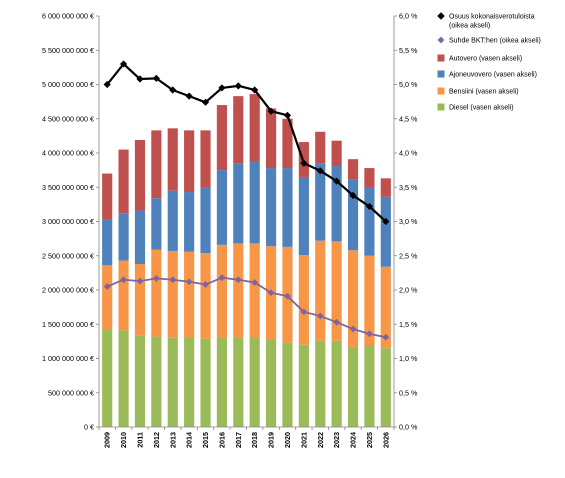  I want to click on bar-autovero-2013, so click(172, 159).